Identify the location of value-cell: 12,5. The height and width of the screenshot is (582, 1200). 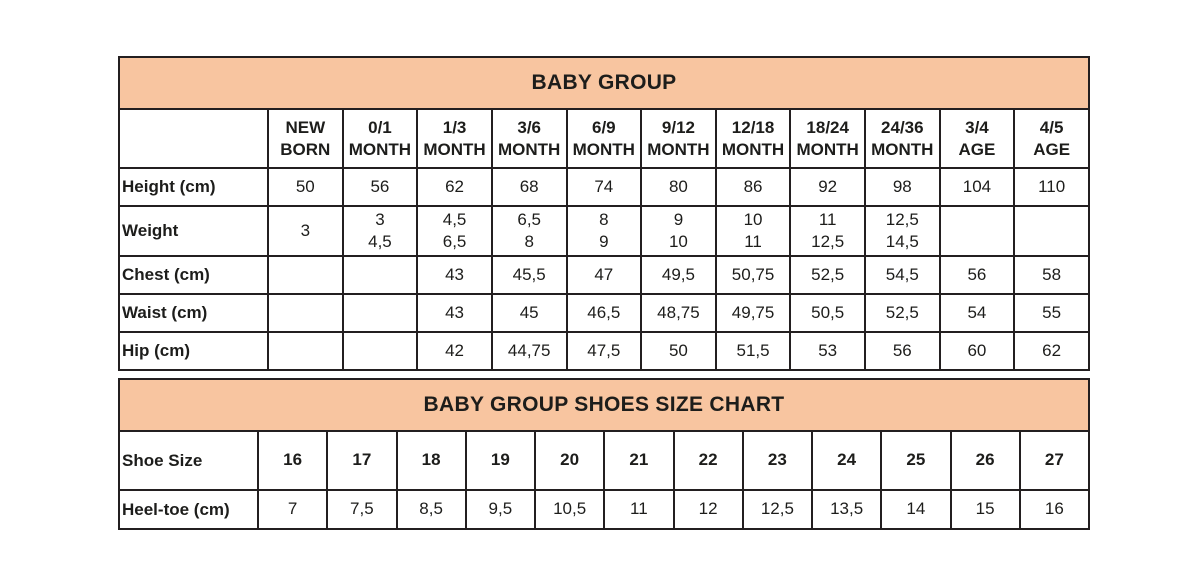
(777, 509).